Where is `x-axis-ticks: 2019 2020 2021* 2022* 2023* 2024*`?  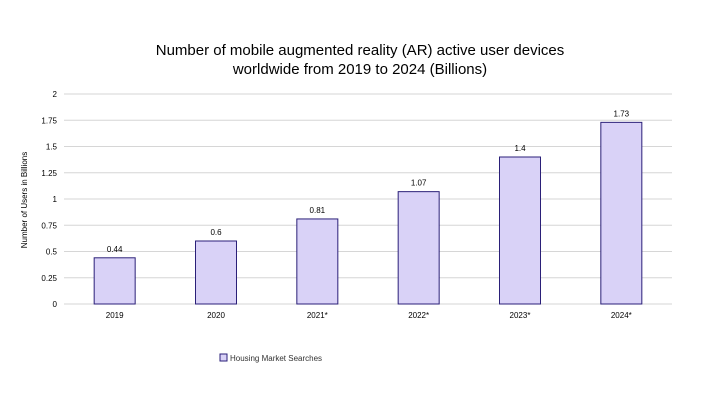 x-axis-ticks: 2019 2020 2021* 2022* 2023* 2024* is located at coordinates (369, 315).